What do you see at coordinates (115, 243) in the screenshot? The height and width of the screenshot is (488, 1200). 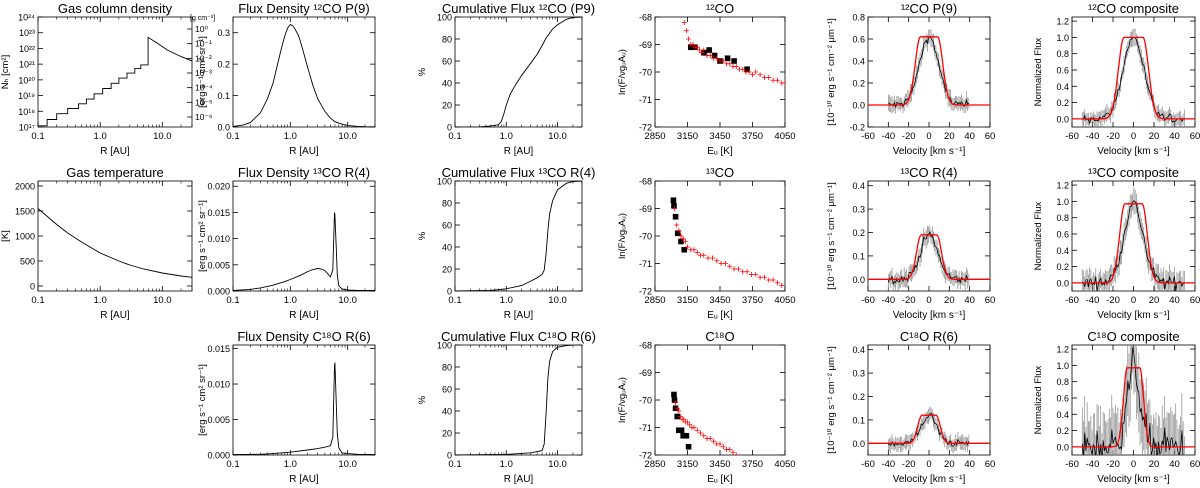 I see `series-line-T` at bounding box center [115, 243].